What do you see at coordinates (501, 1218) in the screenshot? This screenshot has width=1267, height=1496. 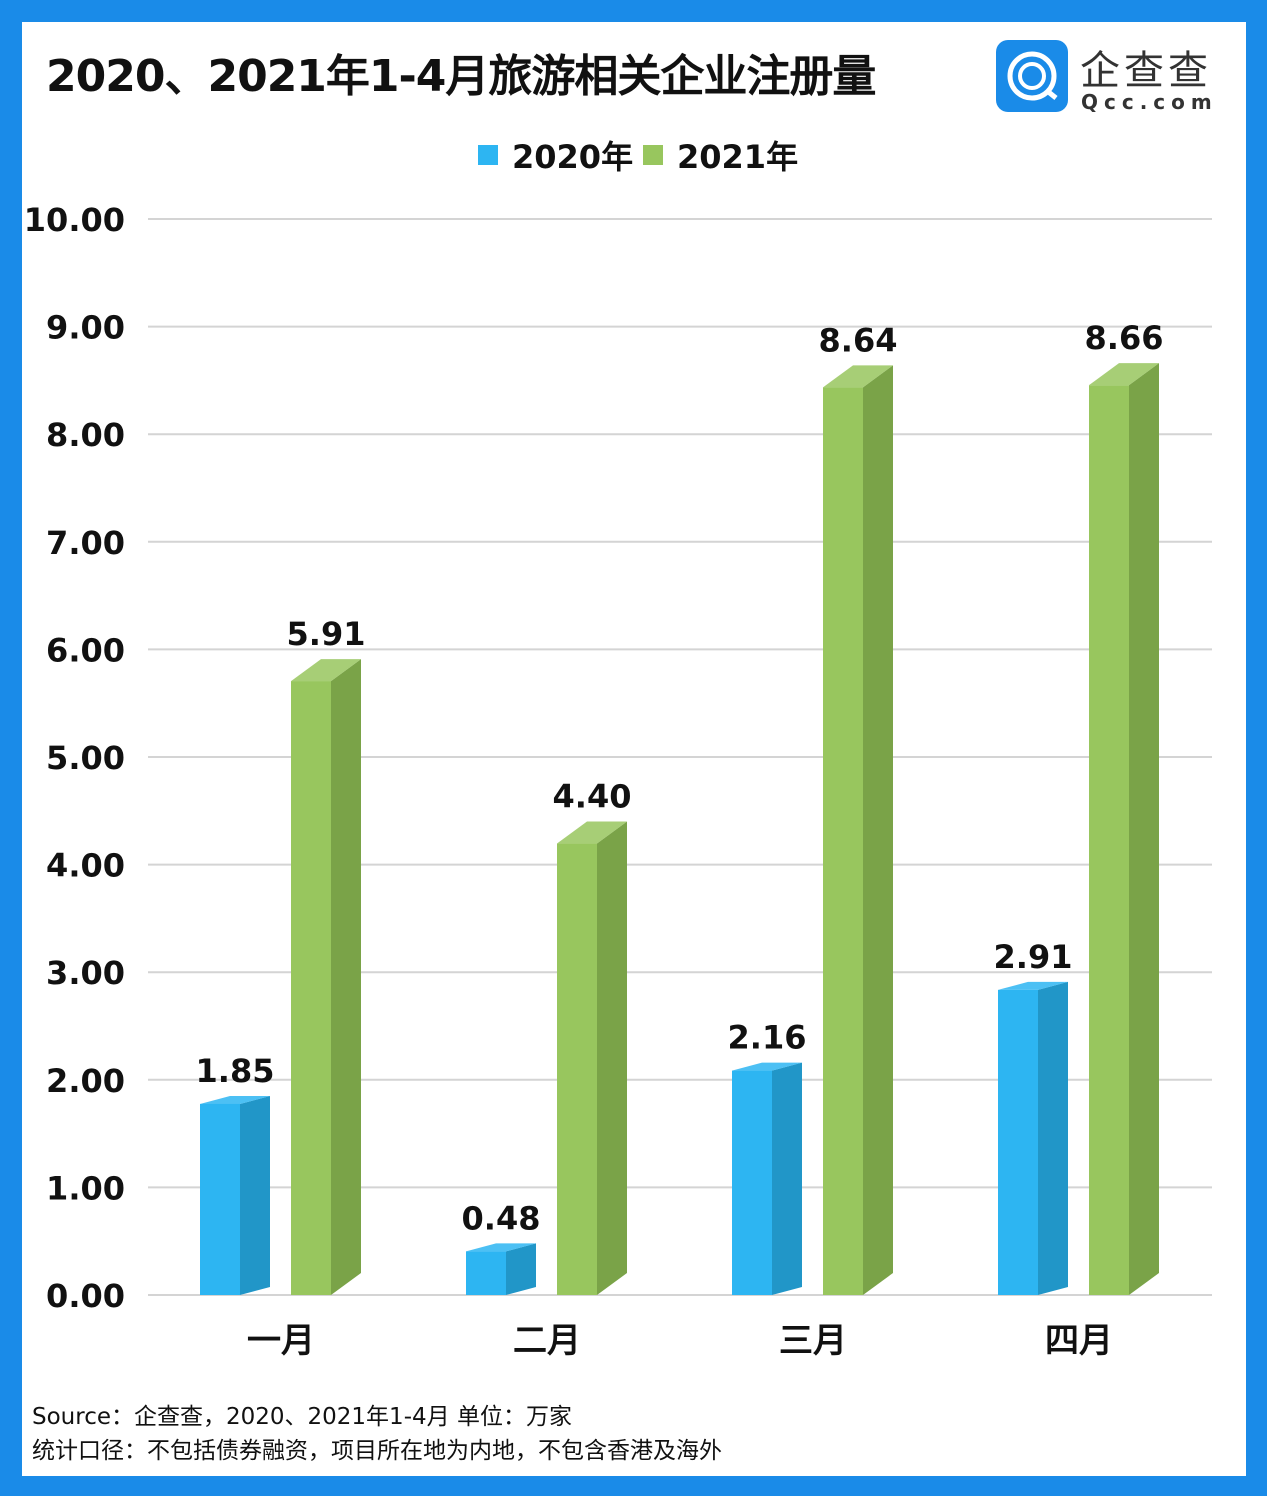 I see `data-label: 0.48` at bounding box center [501, 1218].